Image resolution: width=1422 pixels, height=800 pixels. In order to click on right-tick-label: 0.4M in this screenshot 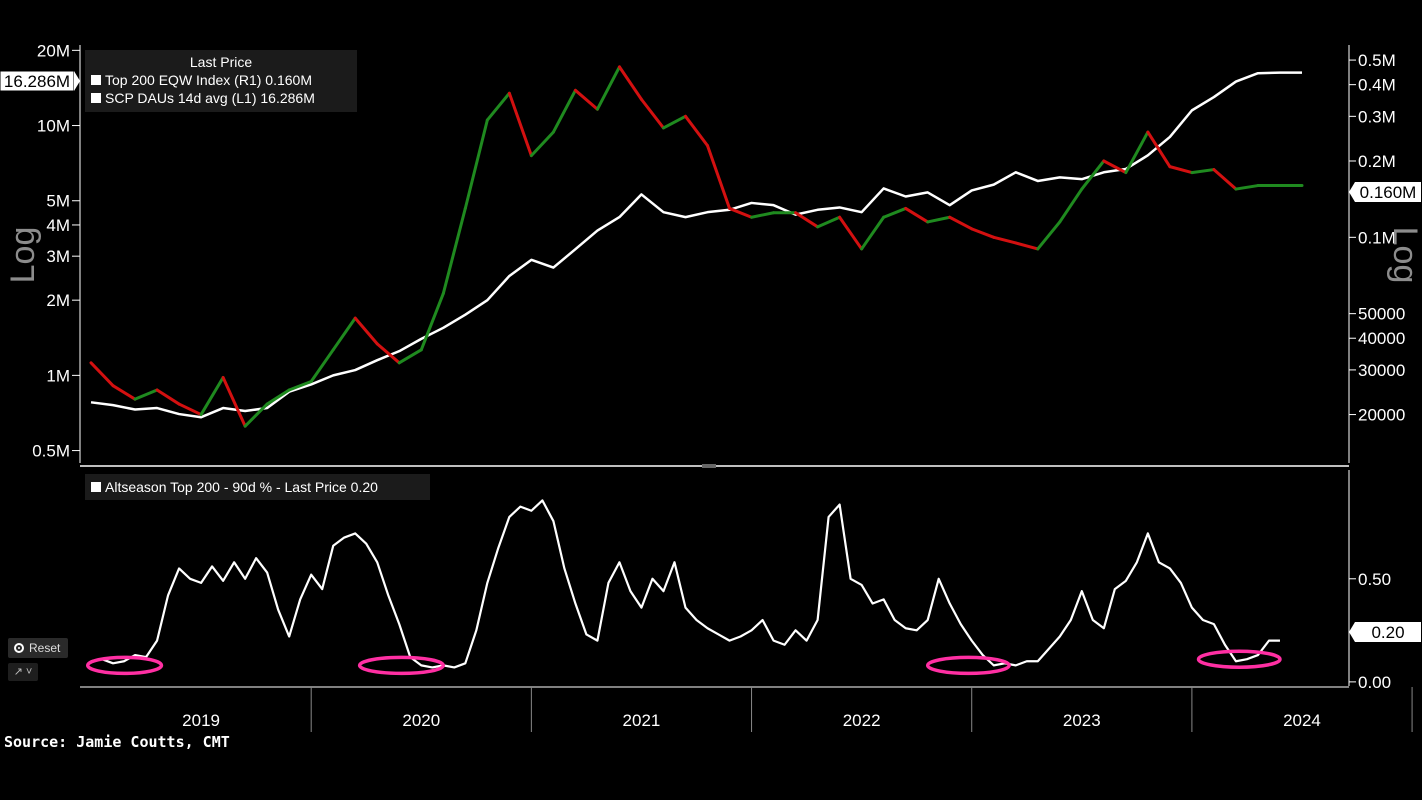, I will do `click(1377, 85)`.